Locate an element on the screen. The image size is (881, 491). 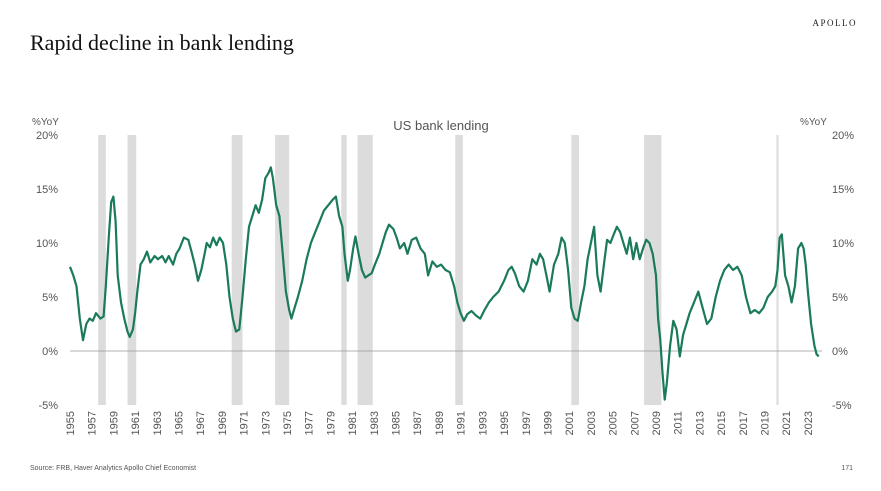
y-tick-label-right: 10% is located at coordinates (843, 244).